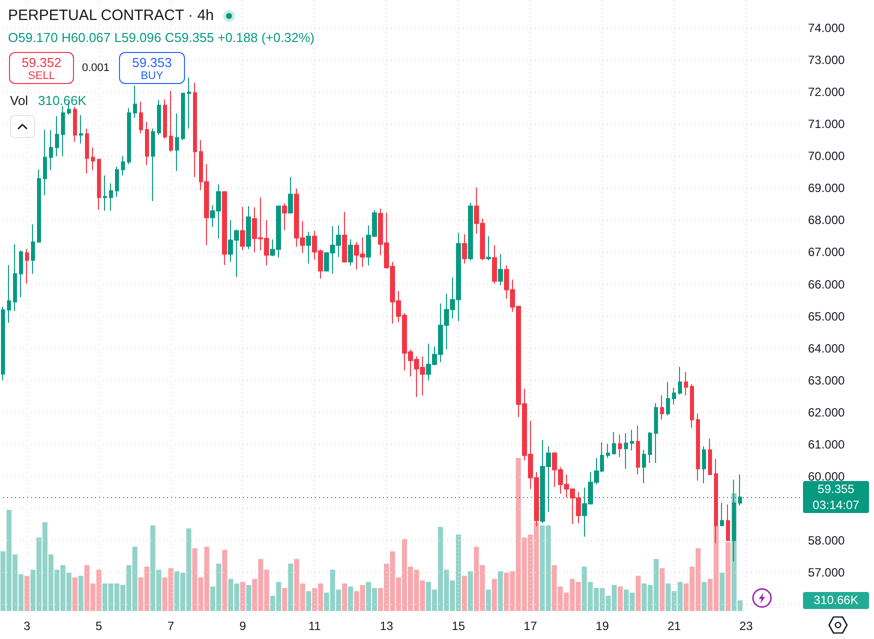 Image resolution: width=874 pixels, height=639 pixels. Describe the element at coordinates (827, 316) in the screenshot. I see `y-tick-label: 65.000` at that location.